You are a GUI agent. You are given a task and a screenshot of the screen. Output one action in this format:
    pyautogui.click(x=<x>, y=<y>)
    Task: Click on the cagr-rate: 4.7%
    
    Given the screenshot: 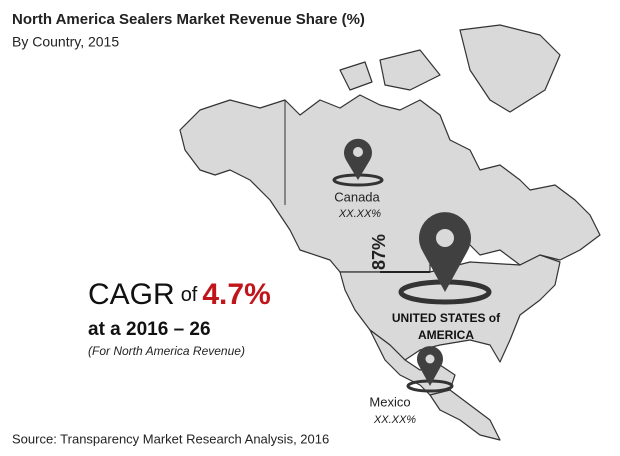 What is the action you would take?
    pyautogui.click(x=236, y=294)
    